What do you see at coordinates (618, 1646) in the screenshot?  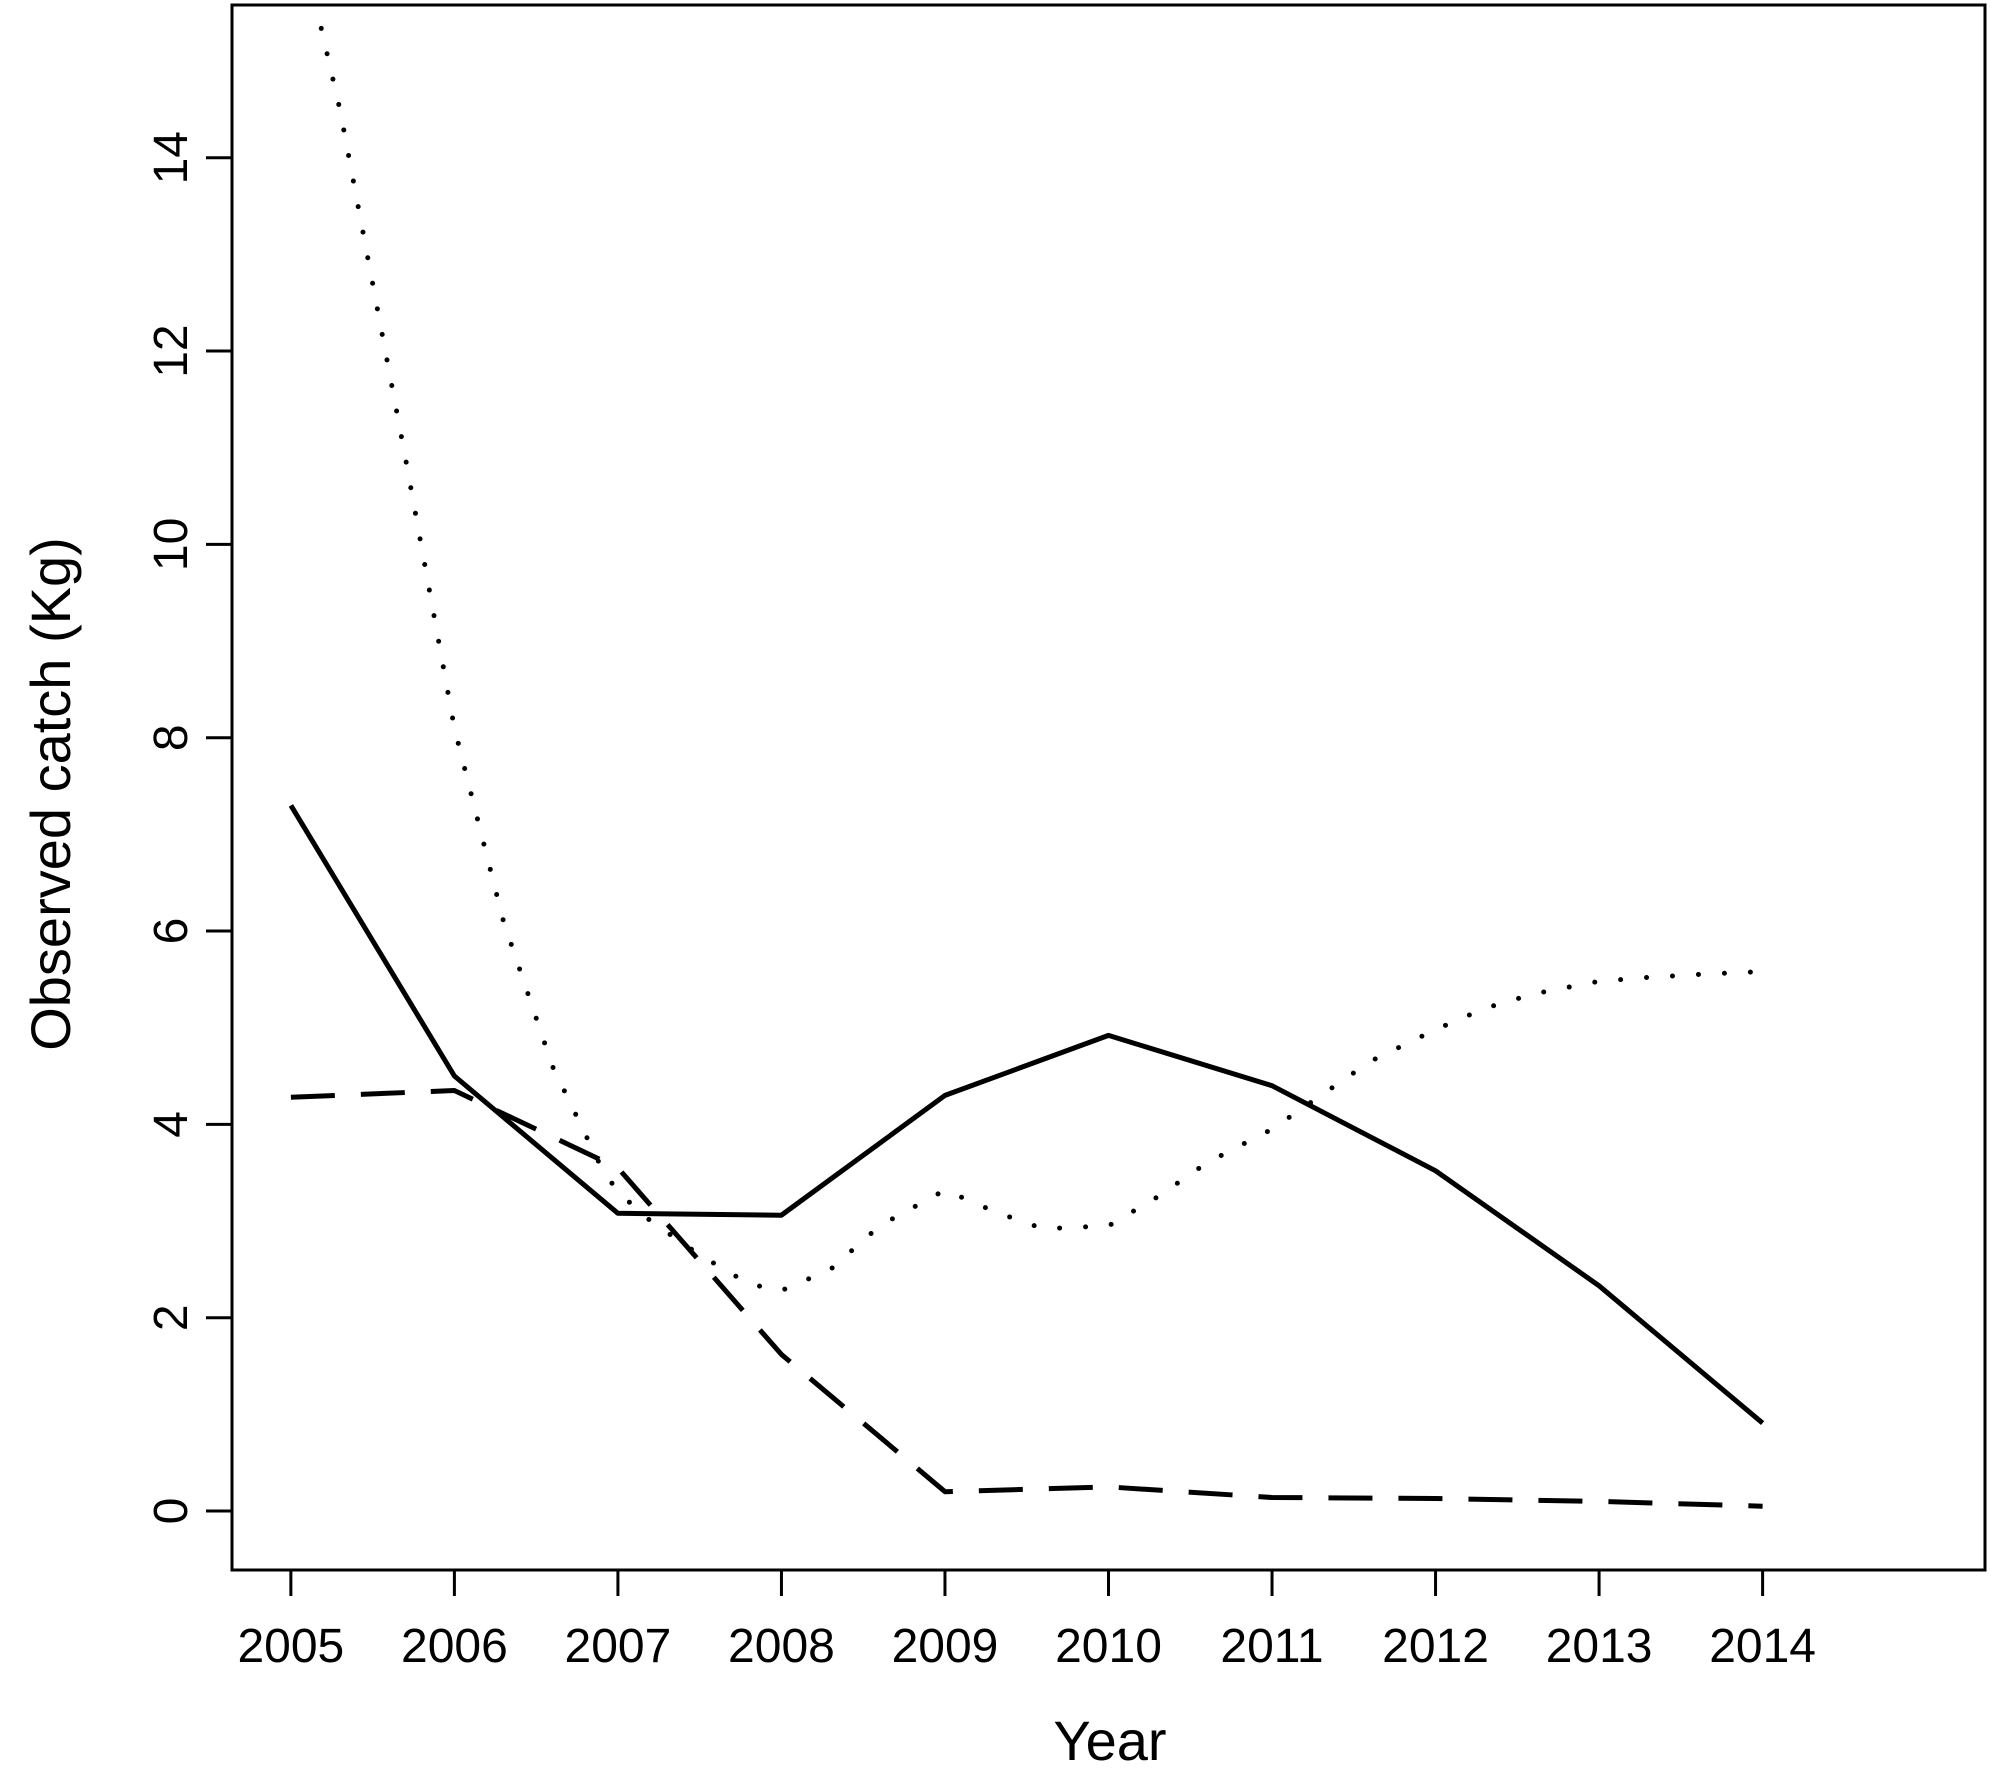 I see `x-tick-label: 2007` at bounding box center [618, 1646].